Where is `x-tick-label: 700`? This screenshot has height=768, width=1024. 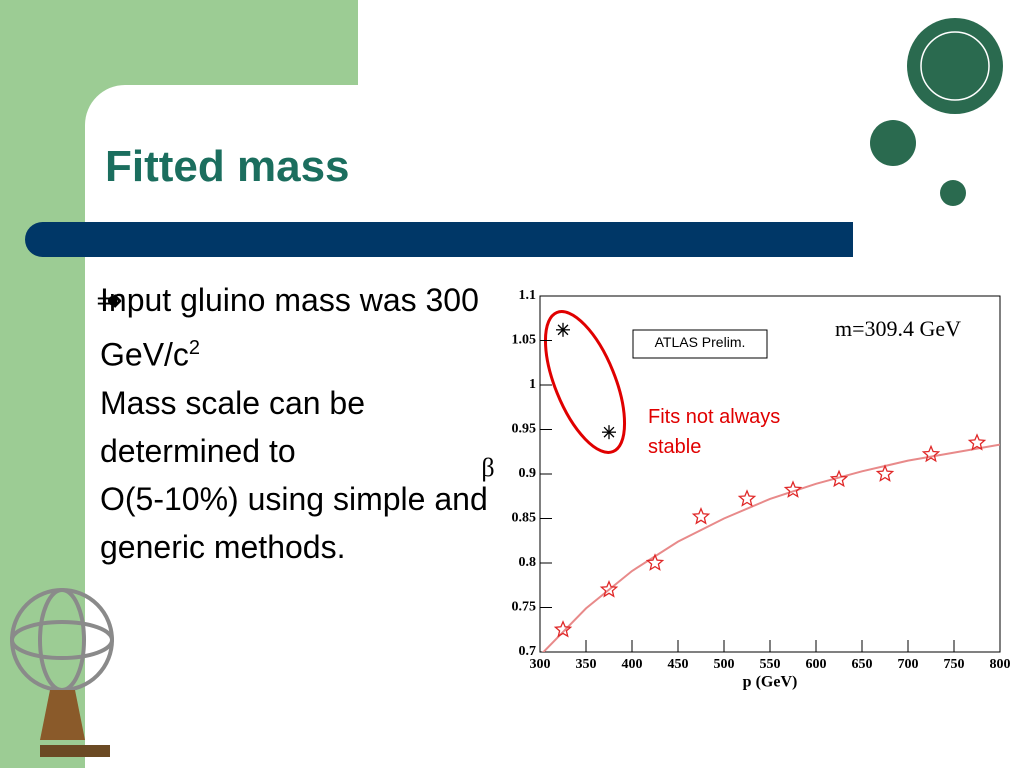 x-tick-label: 700 is located at coordinates (908, 664).